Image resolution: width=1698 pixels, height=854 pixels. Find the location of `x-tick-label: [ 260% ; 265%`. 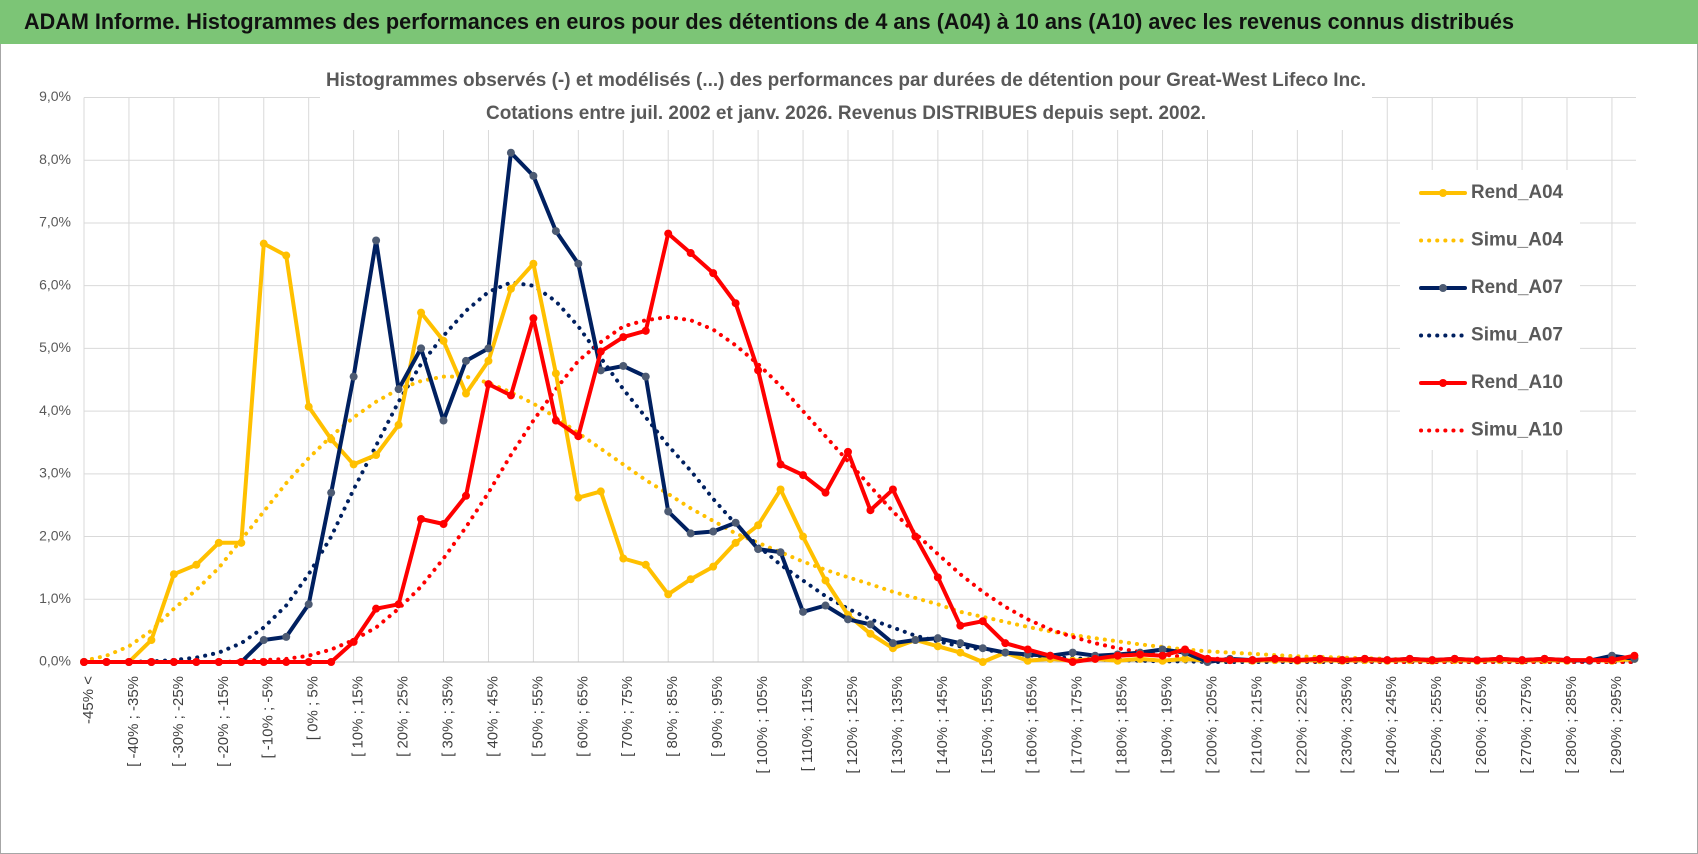

x-tick-label: [ 260% ; 265% is located at coordinates (1481, 725).